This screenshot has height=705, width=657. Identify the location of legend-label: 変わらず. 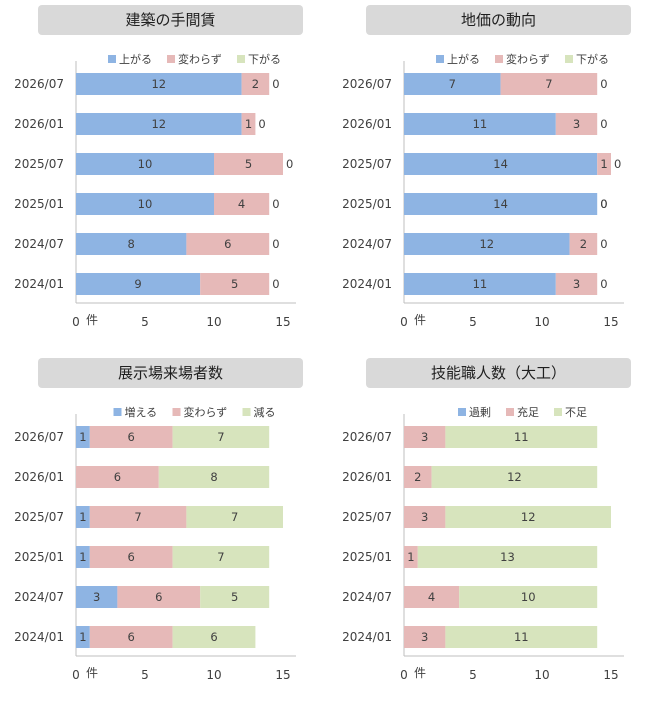
(528, 59).